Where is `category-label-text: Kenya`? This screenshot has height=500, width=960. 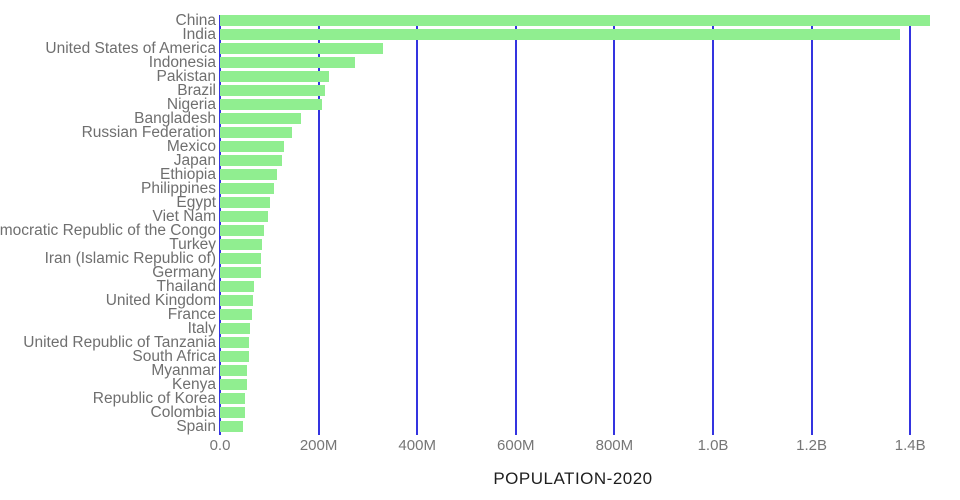 category-label-text: Kenya is located at coordinates (194, 384).